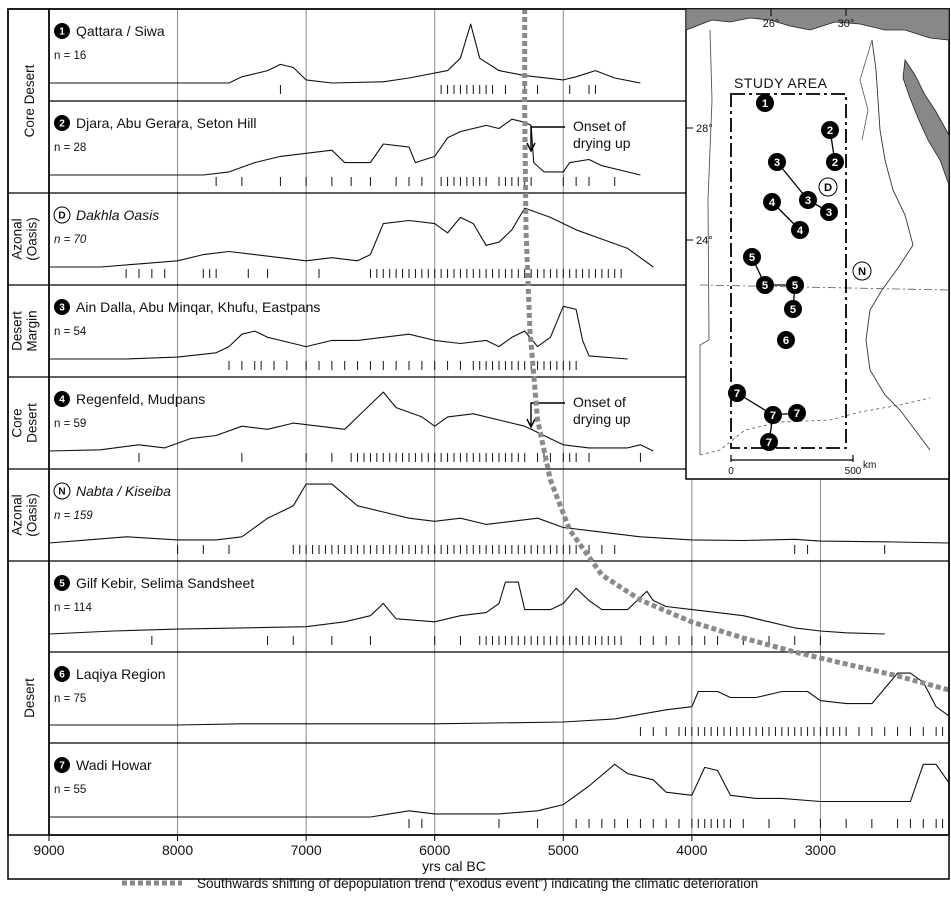  I want to click on inset-map-frame, so click(817, 244).